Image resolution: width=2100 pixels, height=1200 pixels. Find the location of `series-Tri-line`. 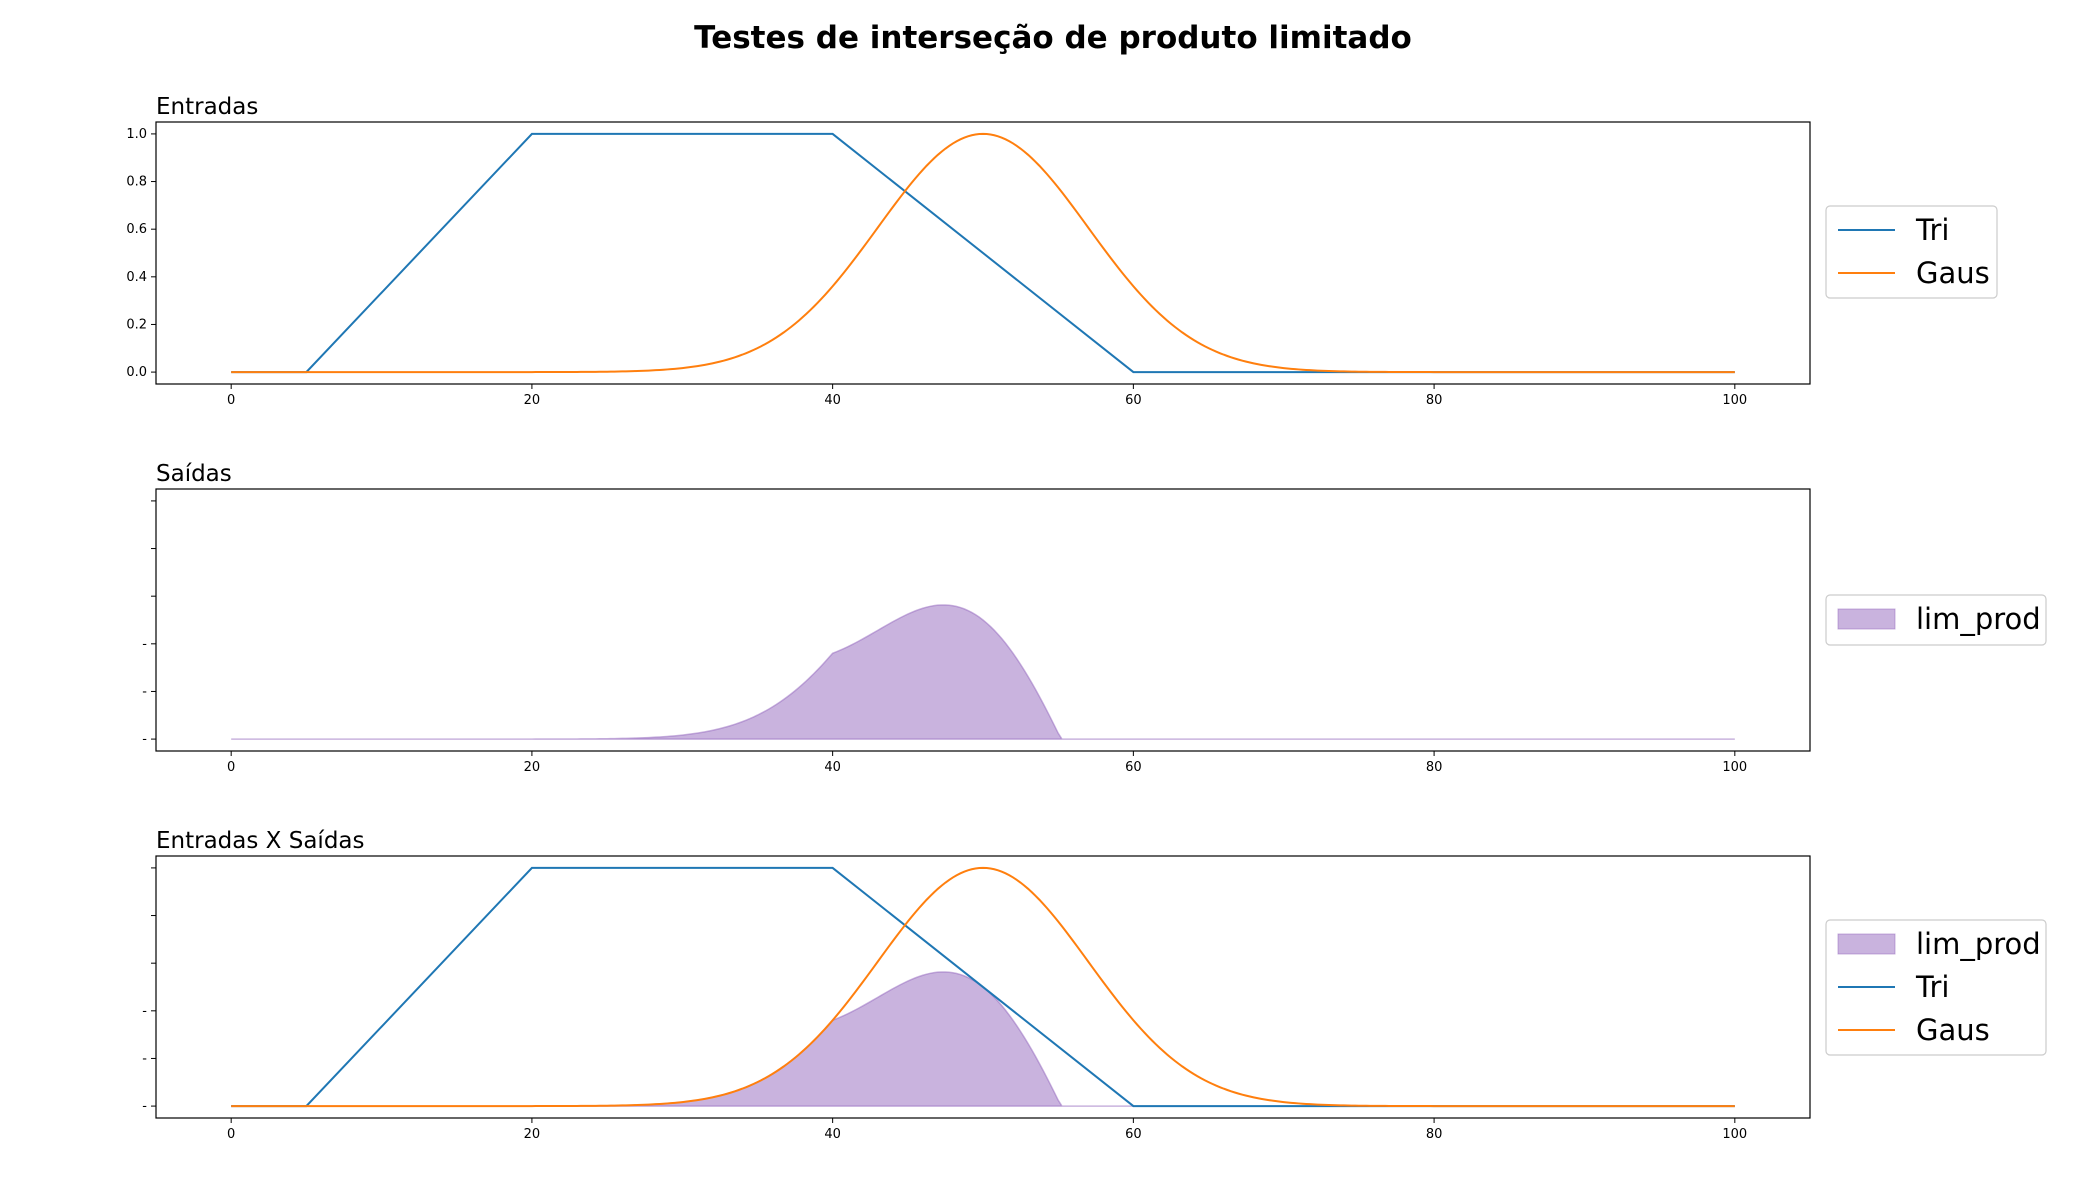

series-Tri-line is located at coordinates (983, 253).